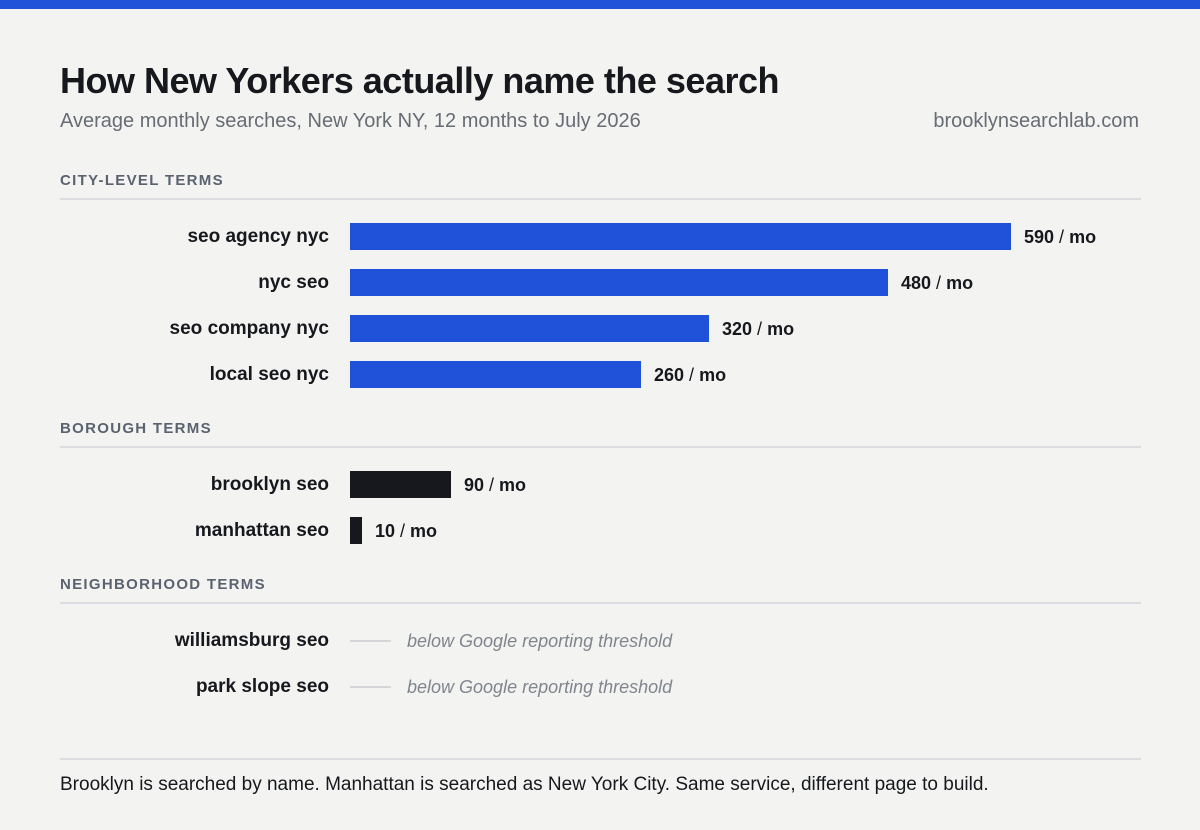 Image resolution: width=1200 pixels, height=830 pixels. What do you see at coordinates (600, 531) in the screenshot?
I see `bar-row: manhattan seo 10 / mo` at bounding box center [600, 531].